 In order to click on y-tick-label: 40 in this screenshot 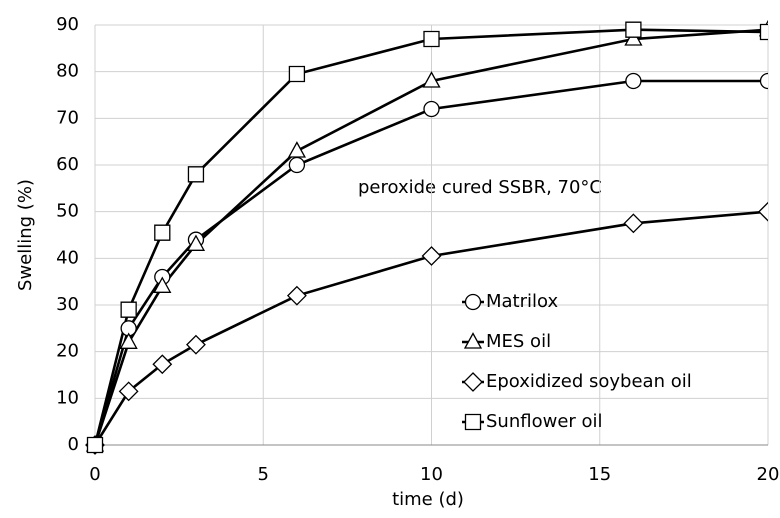, I will do `click(67, 257)`.